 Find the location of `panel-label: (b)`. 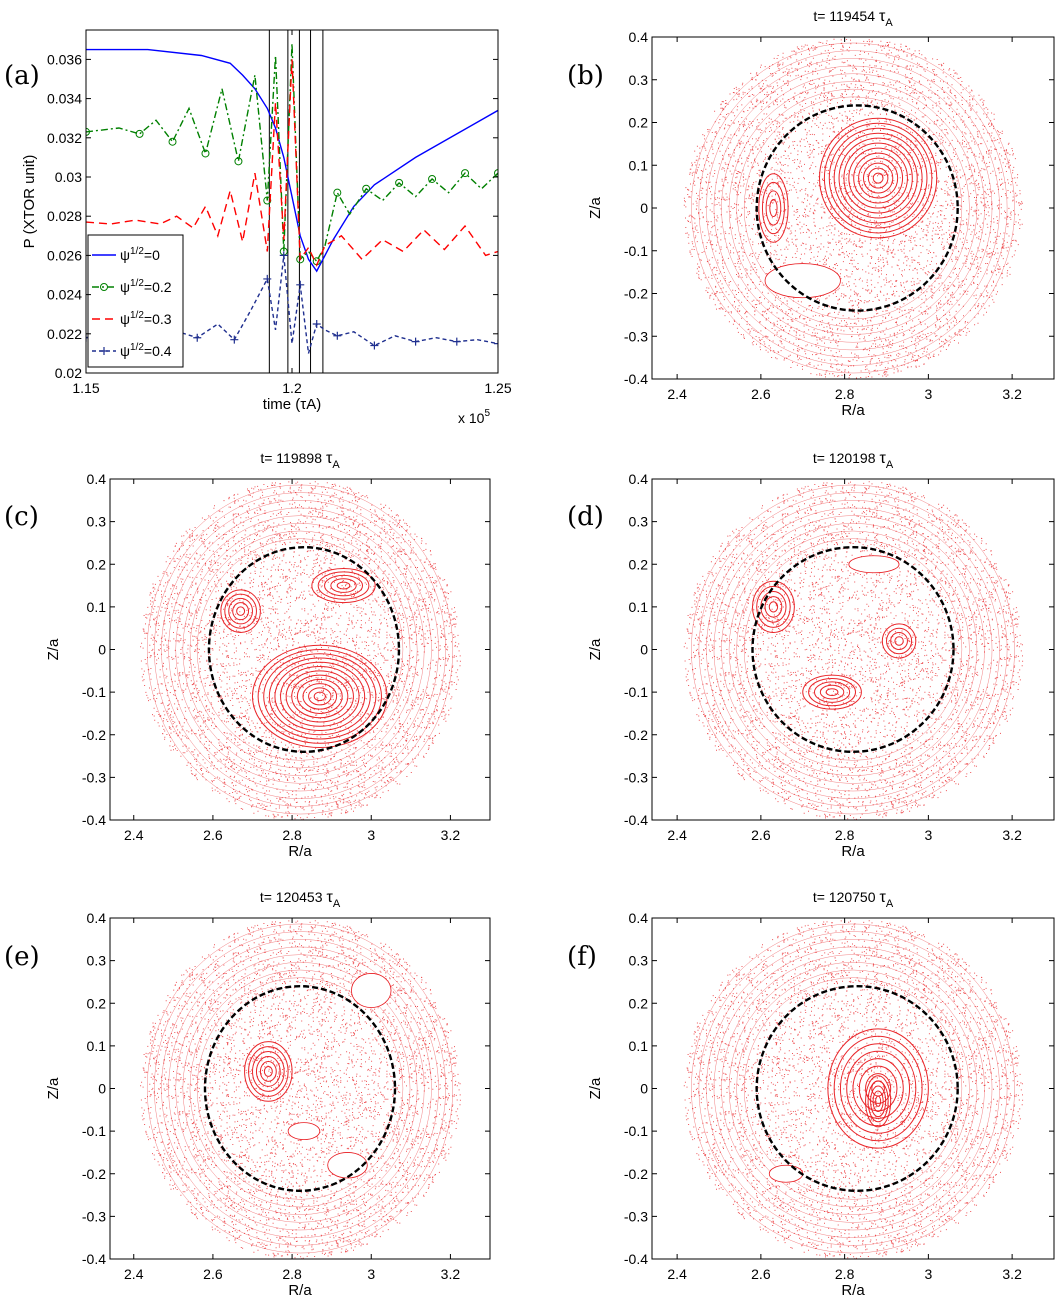

panel-label: (b) is located at coordinates (585, 76).